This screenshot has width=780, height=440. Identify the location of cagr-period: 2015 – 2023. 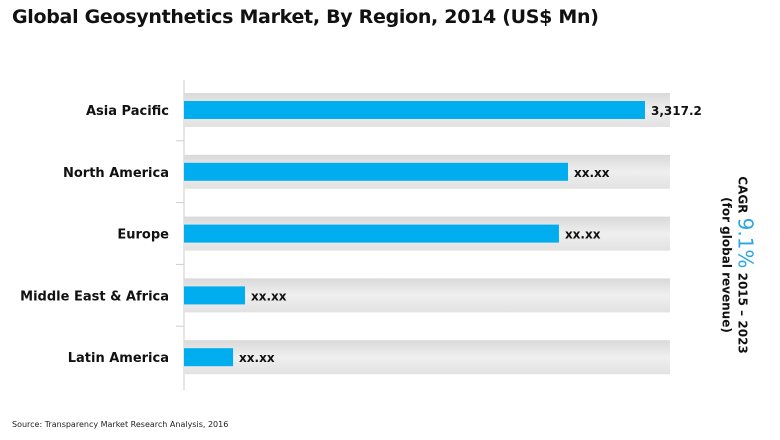
(742, 313).